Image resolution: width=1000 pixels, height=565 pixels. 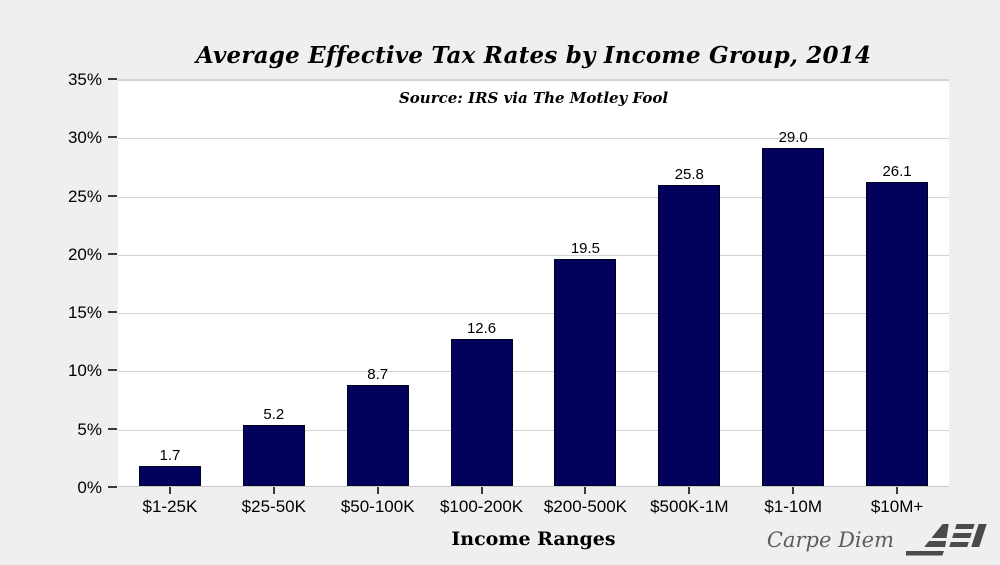 What do you see at coordinates (170, 283) in the screenshot?
I see `bar-slot: 1.7` at bounding box center [170, 283].